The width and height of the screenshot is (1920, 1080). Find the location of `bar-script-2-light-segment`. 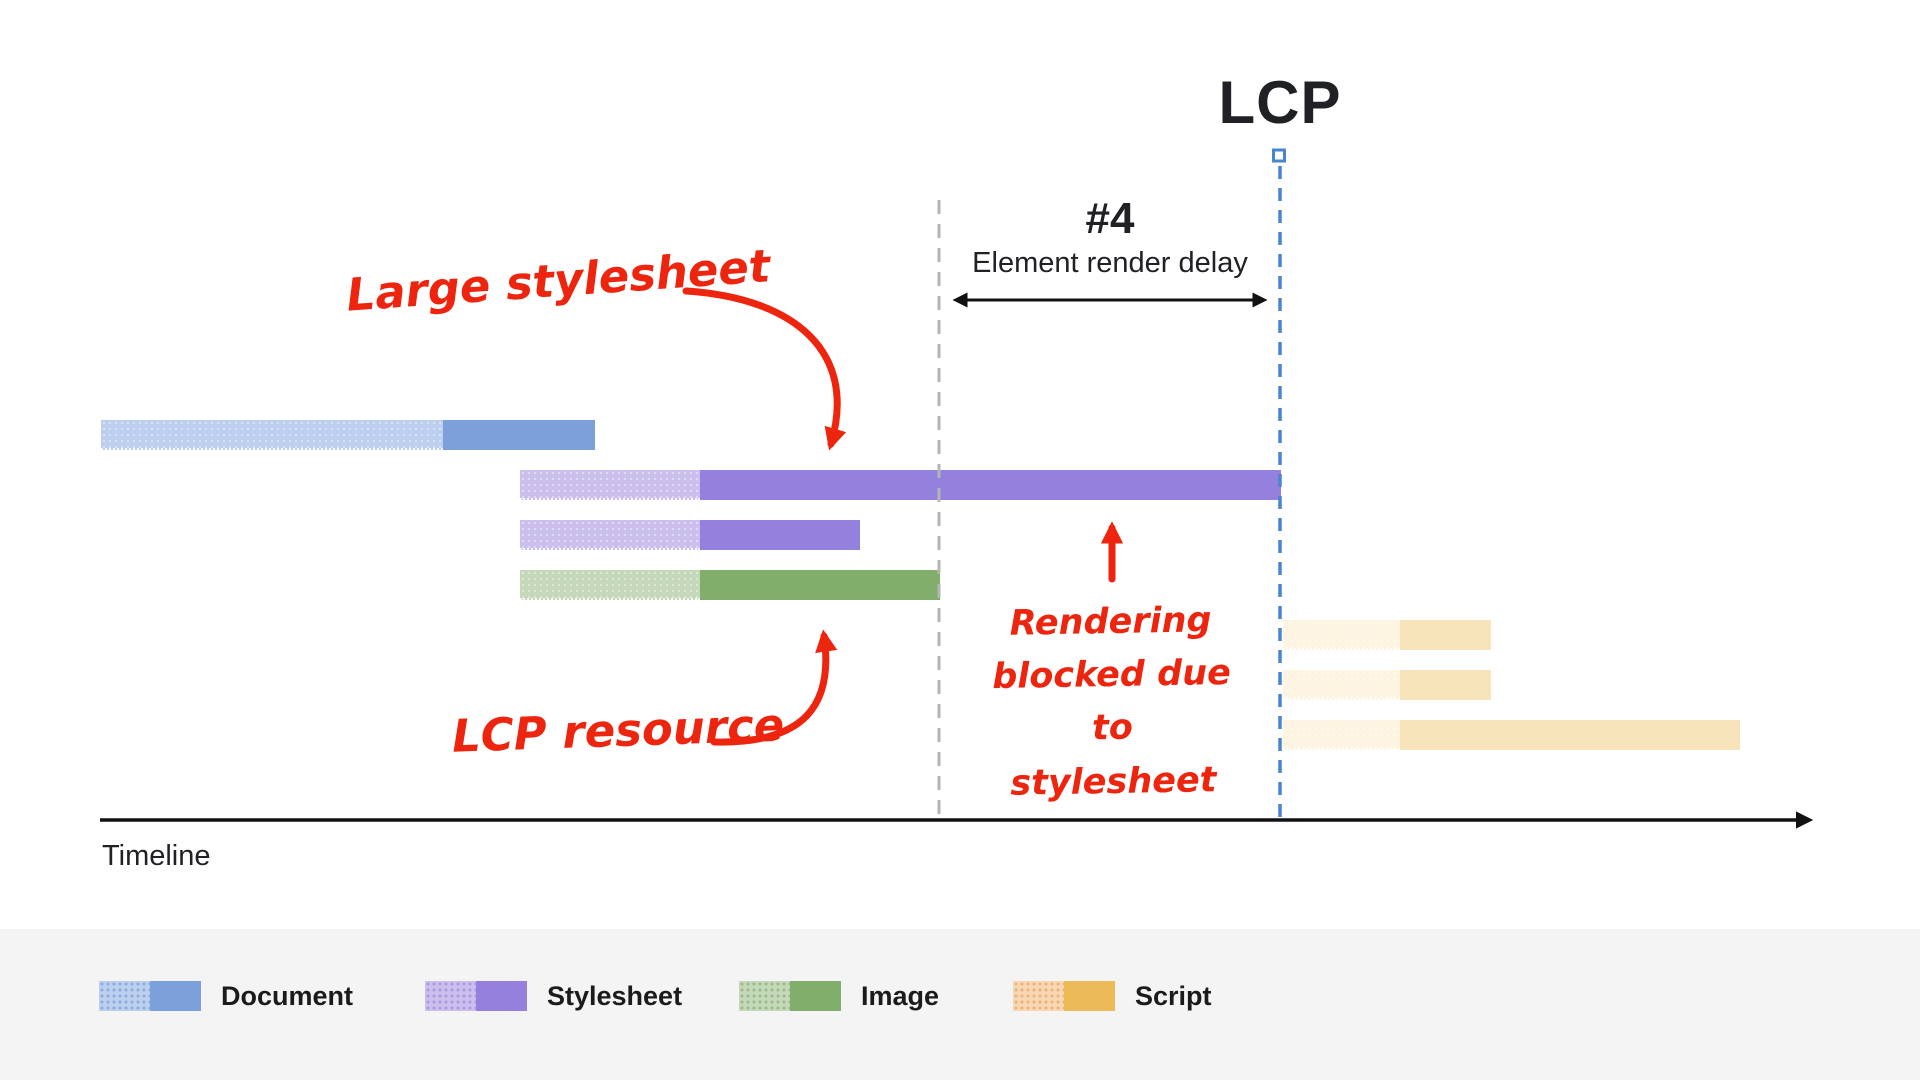

bar-script-2-light-segment is located at coordinates (1341, 685).